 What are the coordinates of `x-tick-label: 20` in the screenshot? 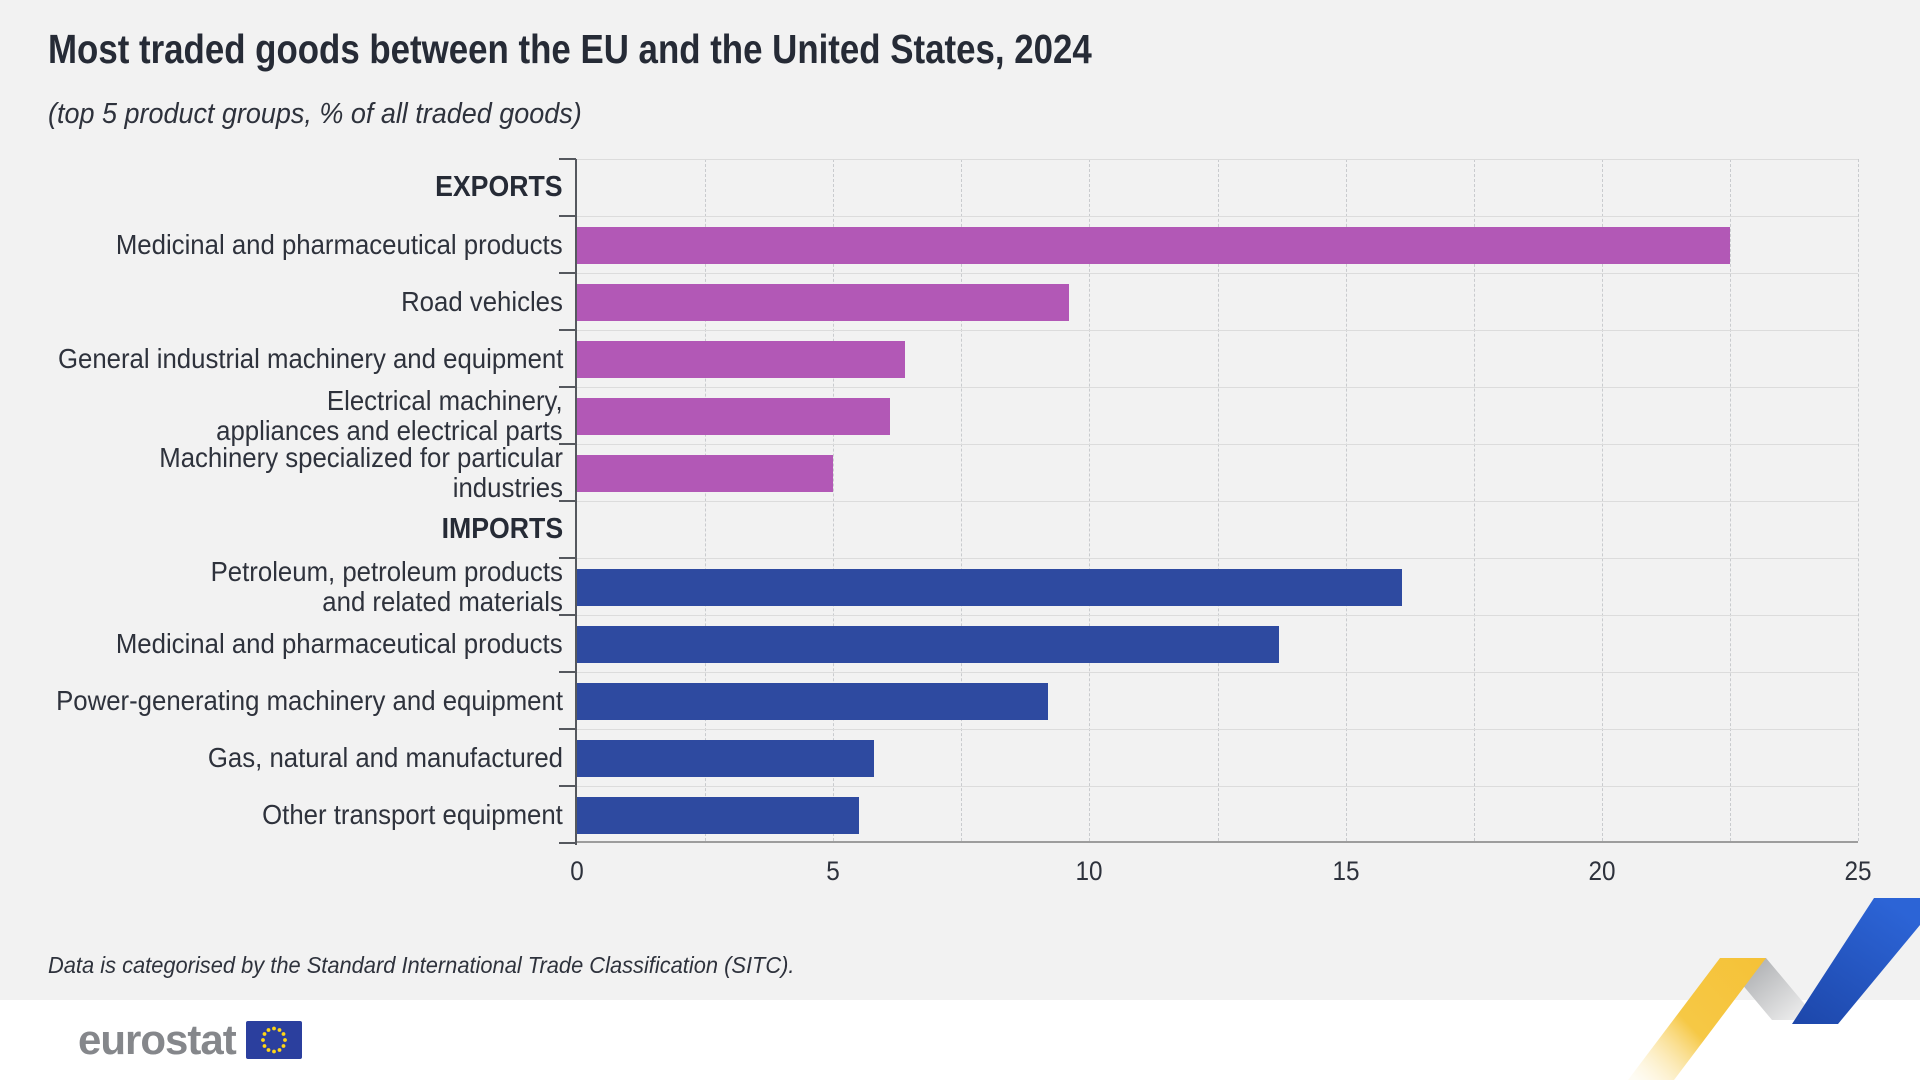 It's located at (1602, 871).